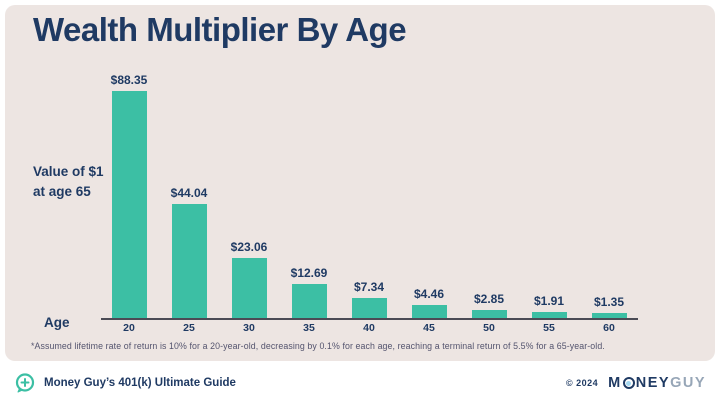 The height and width of the screenshot is (404, 720). What do you see at coordinates (68, 171) in the screenshot?
I see `y-axis-note-line1: Value of $1` at bounding box center [68, 171].